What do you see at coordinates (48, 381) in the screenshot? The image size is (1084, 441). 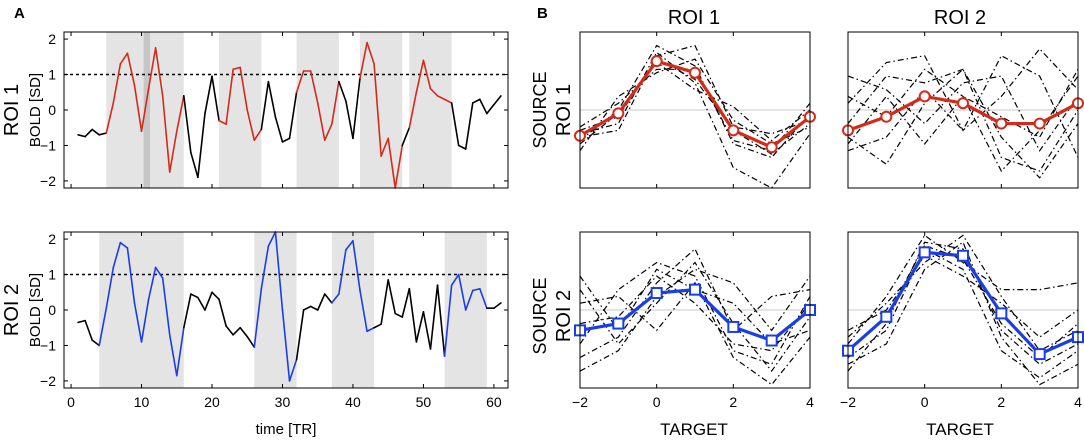 I see `y-tick-label: −2` at bounding box center [48, 381].